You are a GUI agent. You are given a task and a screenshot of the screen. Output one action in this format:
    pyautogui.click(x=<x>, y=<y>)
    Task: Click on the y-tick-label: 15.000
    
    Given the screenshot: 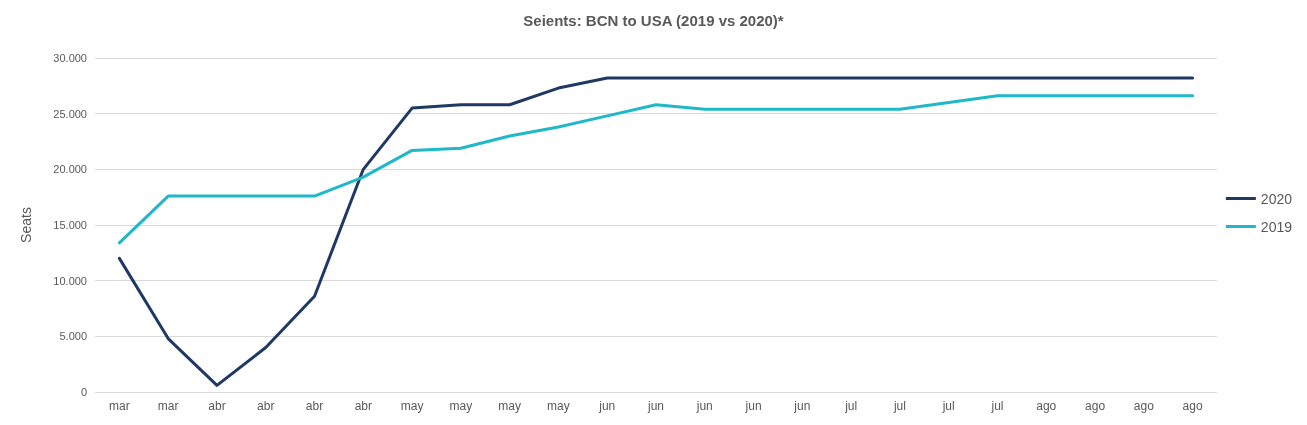 What is the action you would take?
    pyautogui.click(x=70, y=225)
    